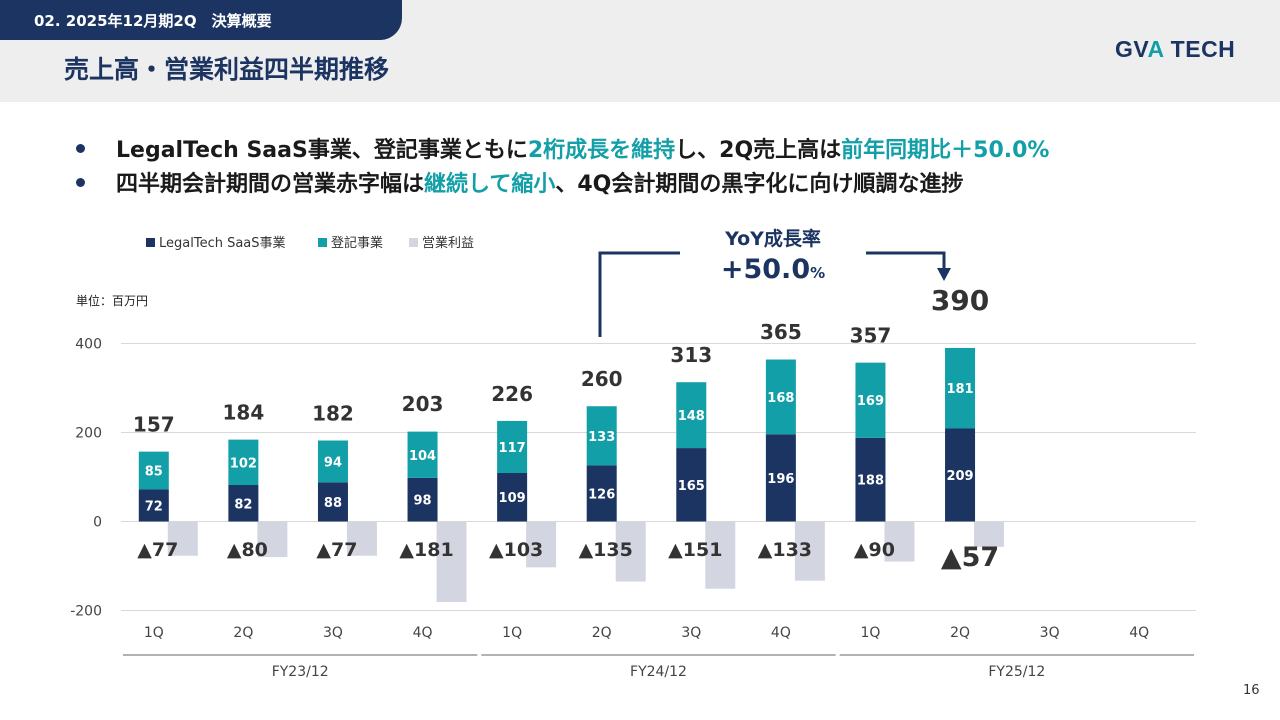  What do you see at coordinates (944, 274) in the screenshot?
I see `callout-arrow-icon` at bounding box center [944, 274].